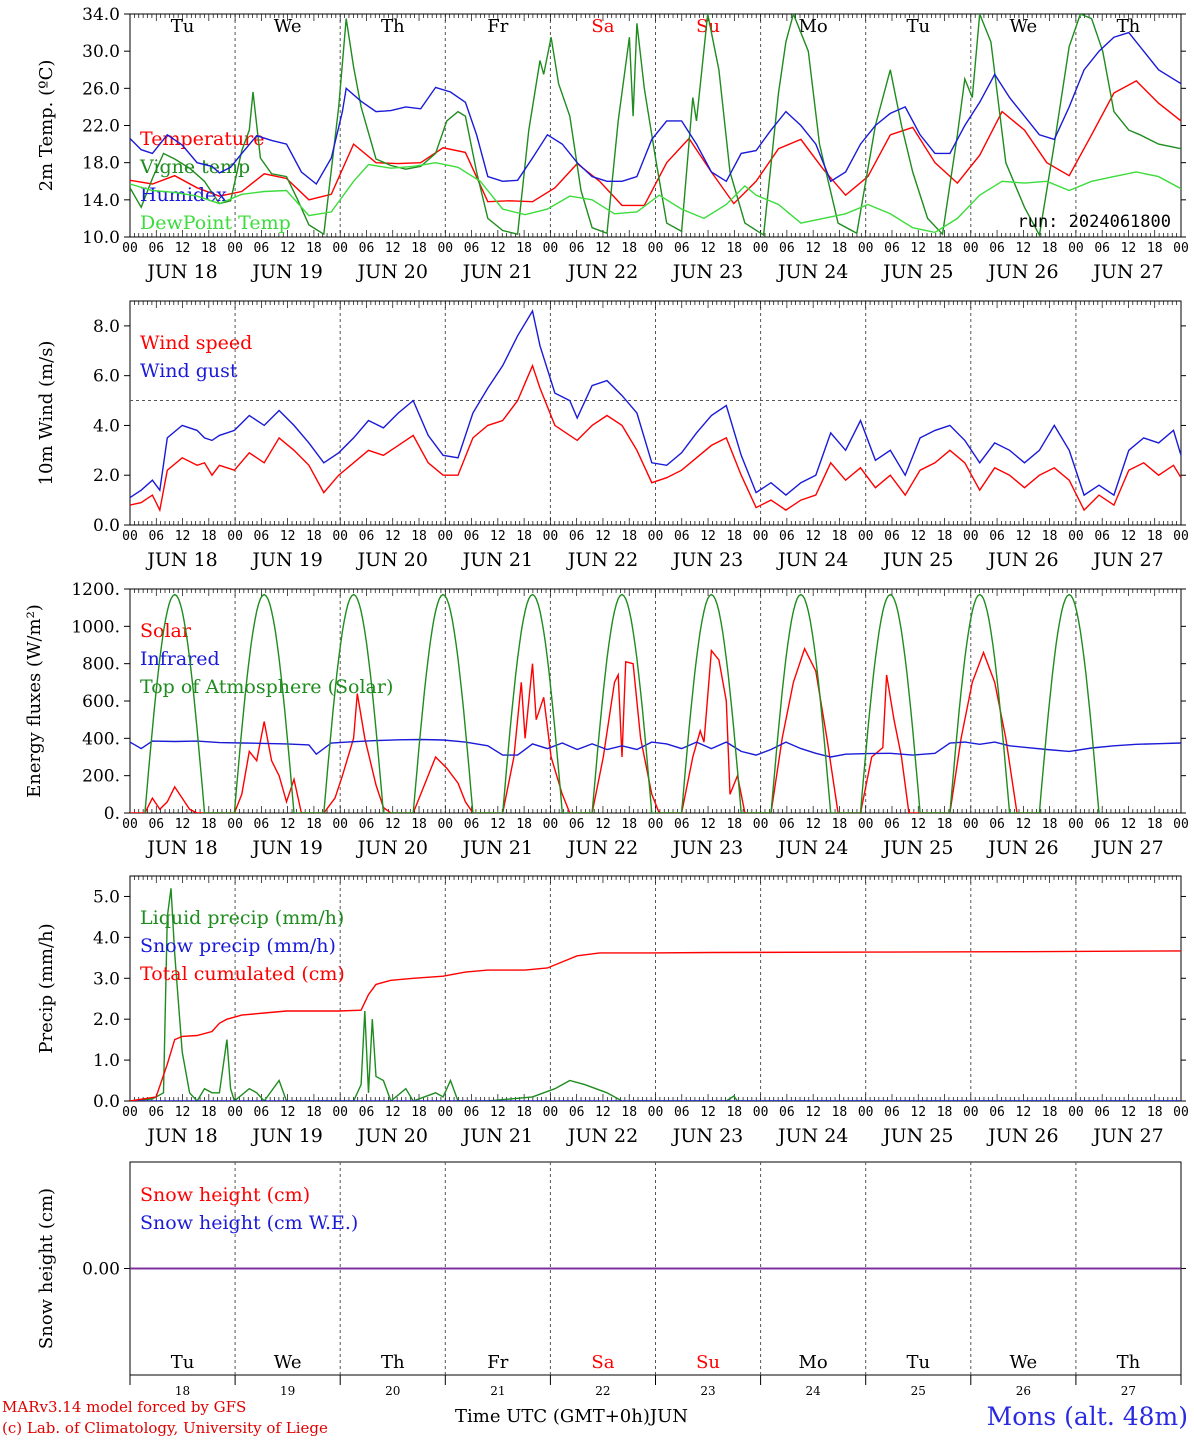 This screenshot has width=1194, height=1440. I want to click on x-day-label: JUN 27, so click(1127, 1136).